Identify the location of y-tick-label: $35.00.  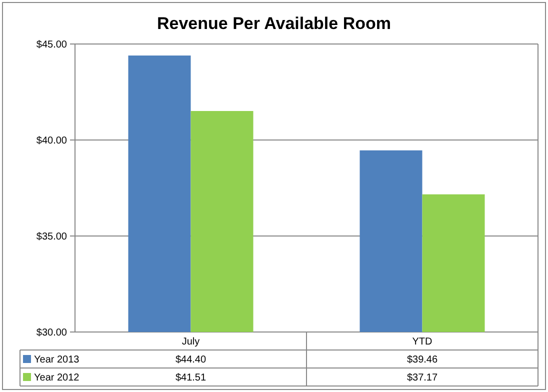
(52, 237).